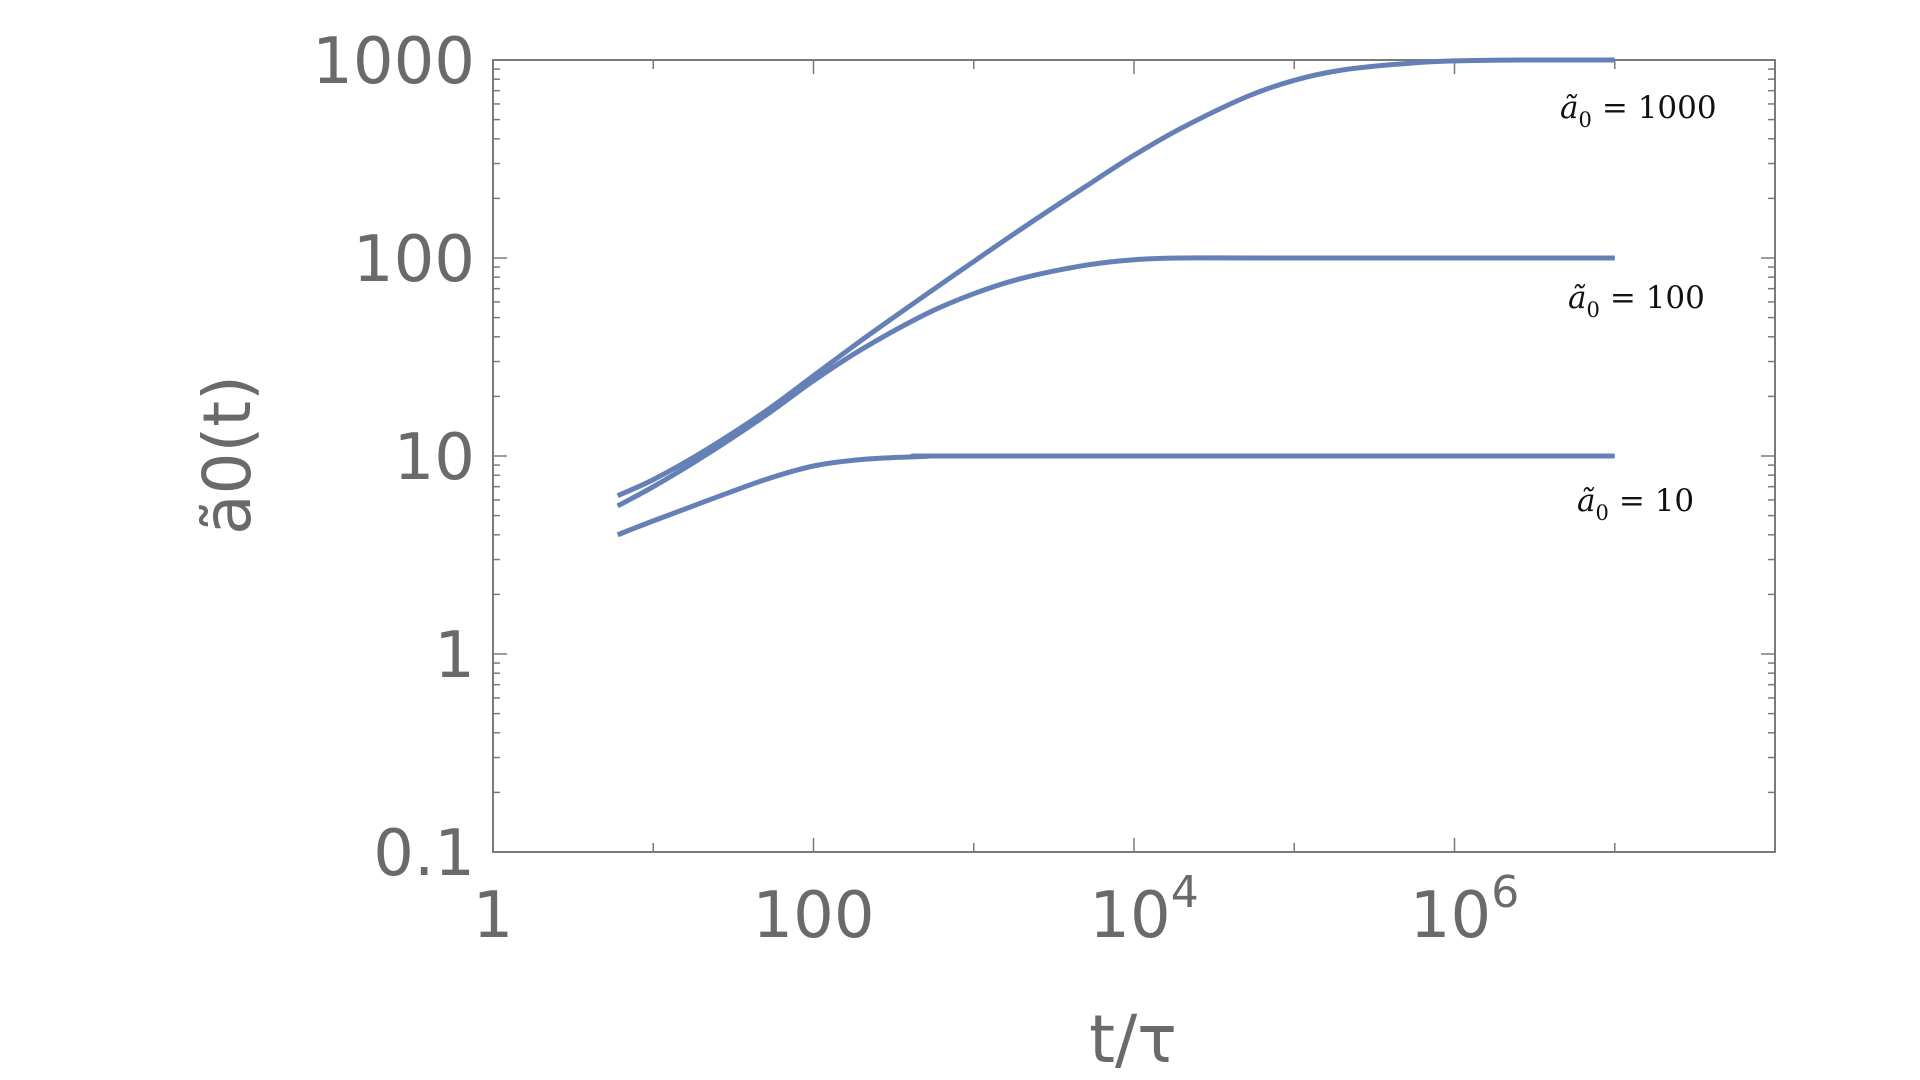  What do you see at coordinates (813, 916) in the screenshot?
I see `x-tick-label-1: 100` at bounding box center [813, 916].